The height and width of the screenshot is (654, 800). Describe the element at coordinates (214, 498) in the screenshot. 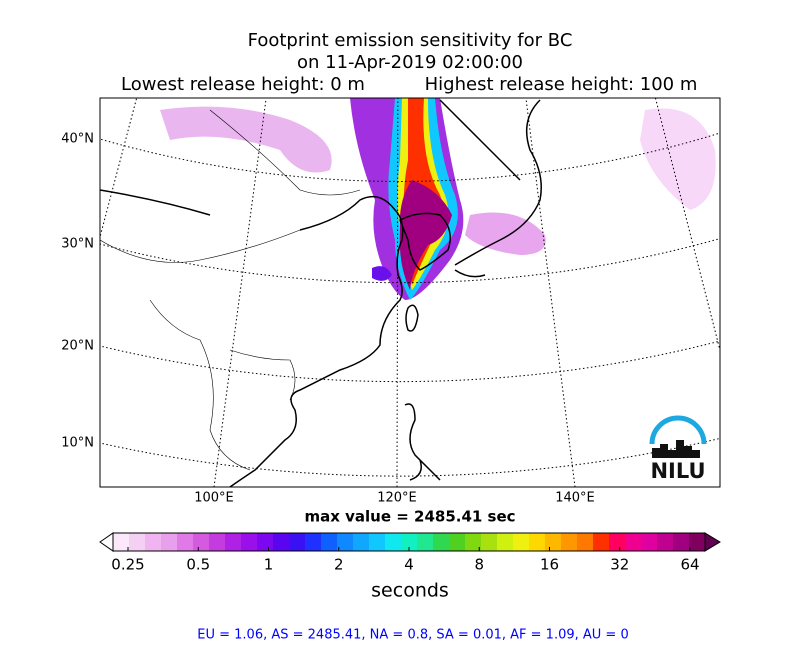

I see `lon-label: 100°E` at that location.